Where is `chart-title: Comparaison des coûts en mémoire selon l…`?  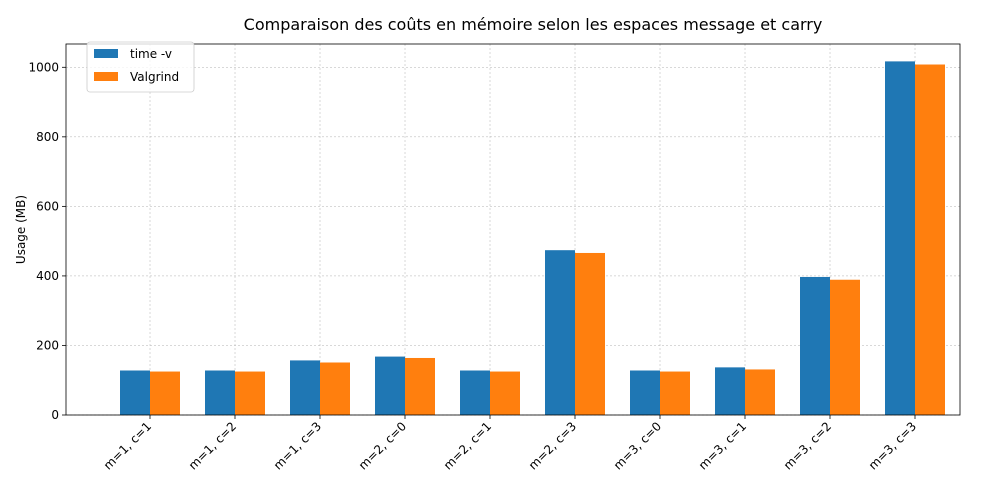 chart-title: Comparaison des coûts en mémoire selon l… is located at coordinates (533, 24).